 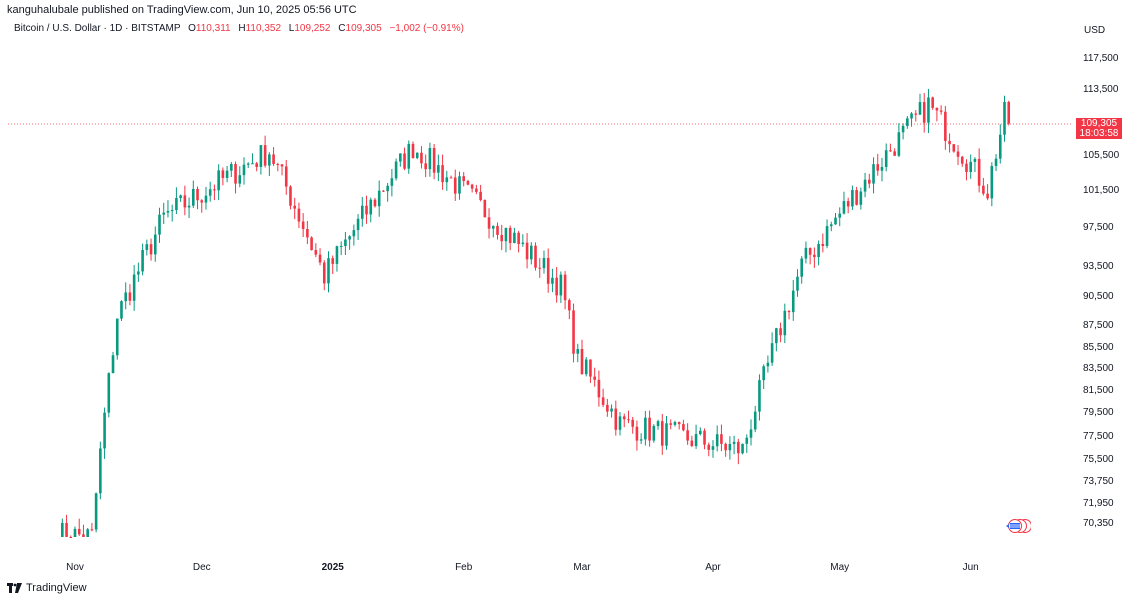 What do you see at coordinates (713, 567) in the screenshot?
I see `x-tick-label: Apr` at bounding box center [713, 567].